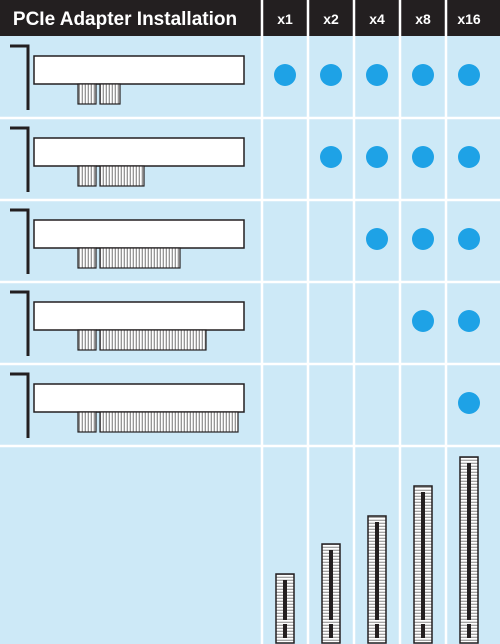  What do you see at coordinates (331, 19) in the screenshot?
I see `column-header-x2: x2` at bounding box center [331, 19].